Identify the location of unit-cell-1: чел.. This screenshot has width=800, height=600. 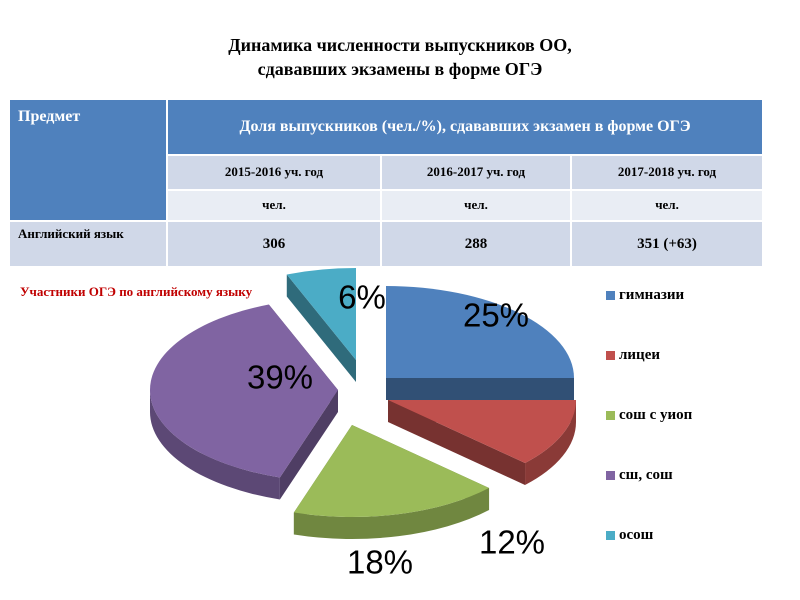
(274, 205).